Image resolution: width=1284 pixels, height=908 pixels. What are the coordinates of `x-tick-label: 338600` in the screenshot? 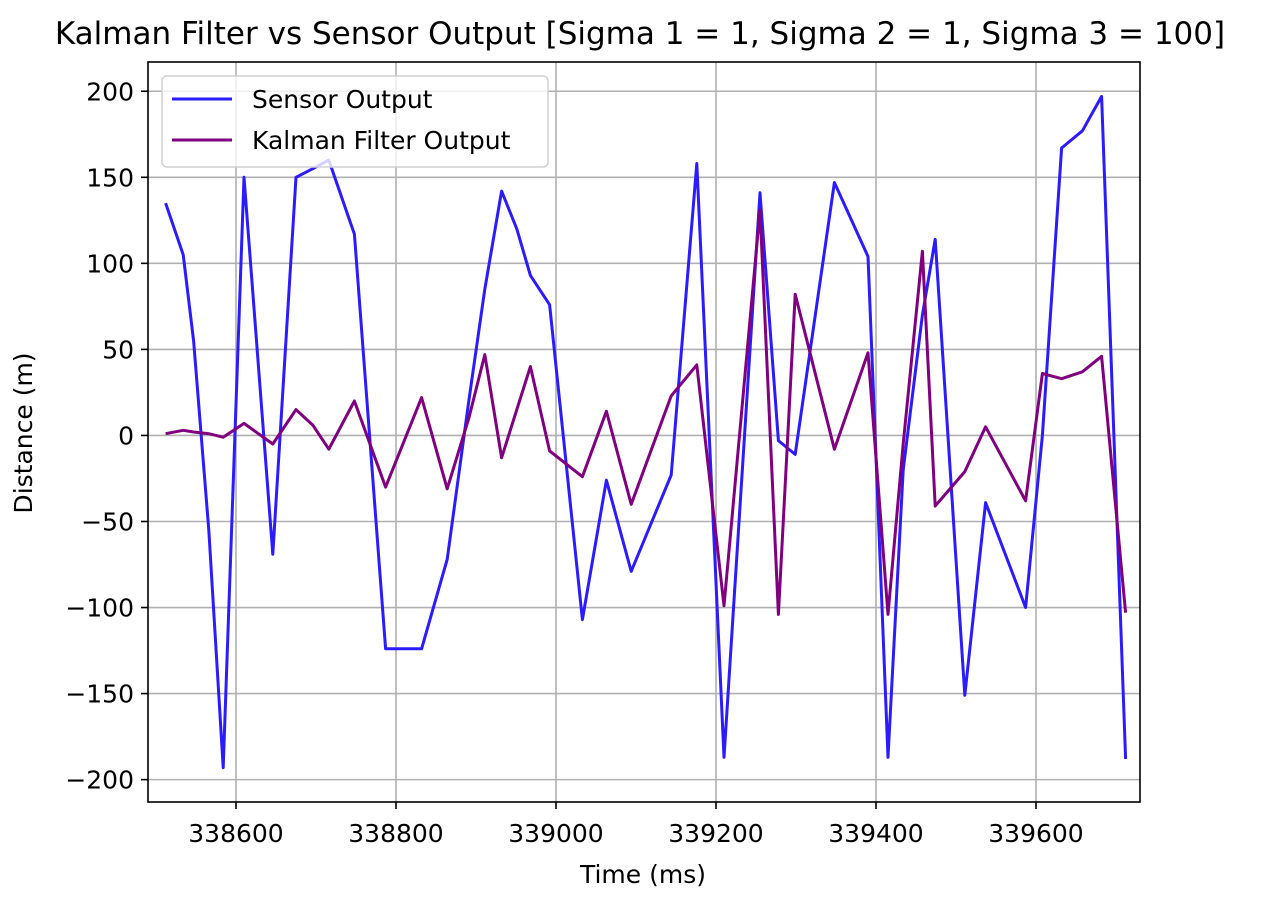 It's located at (235, 833).